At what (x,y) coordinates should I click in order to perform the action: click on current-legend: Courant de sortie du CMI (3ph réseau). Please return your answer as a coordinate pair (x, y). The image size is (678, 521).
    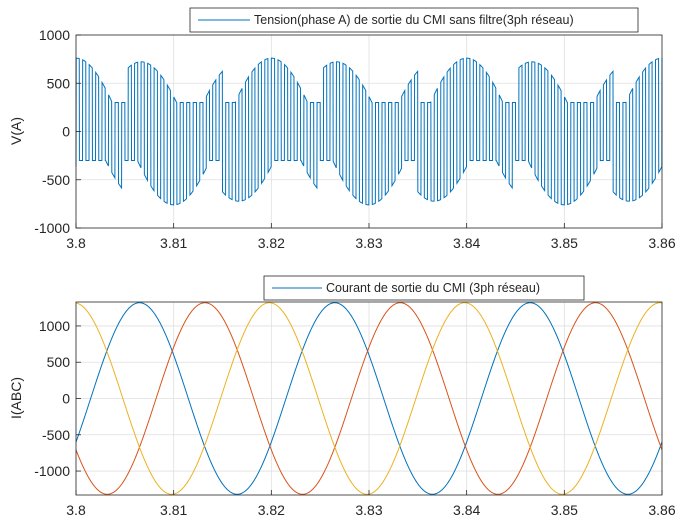
    Looking at the image, I should click on (424, 288).